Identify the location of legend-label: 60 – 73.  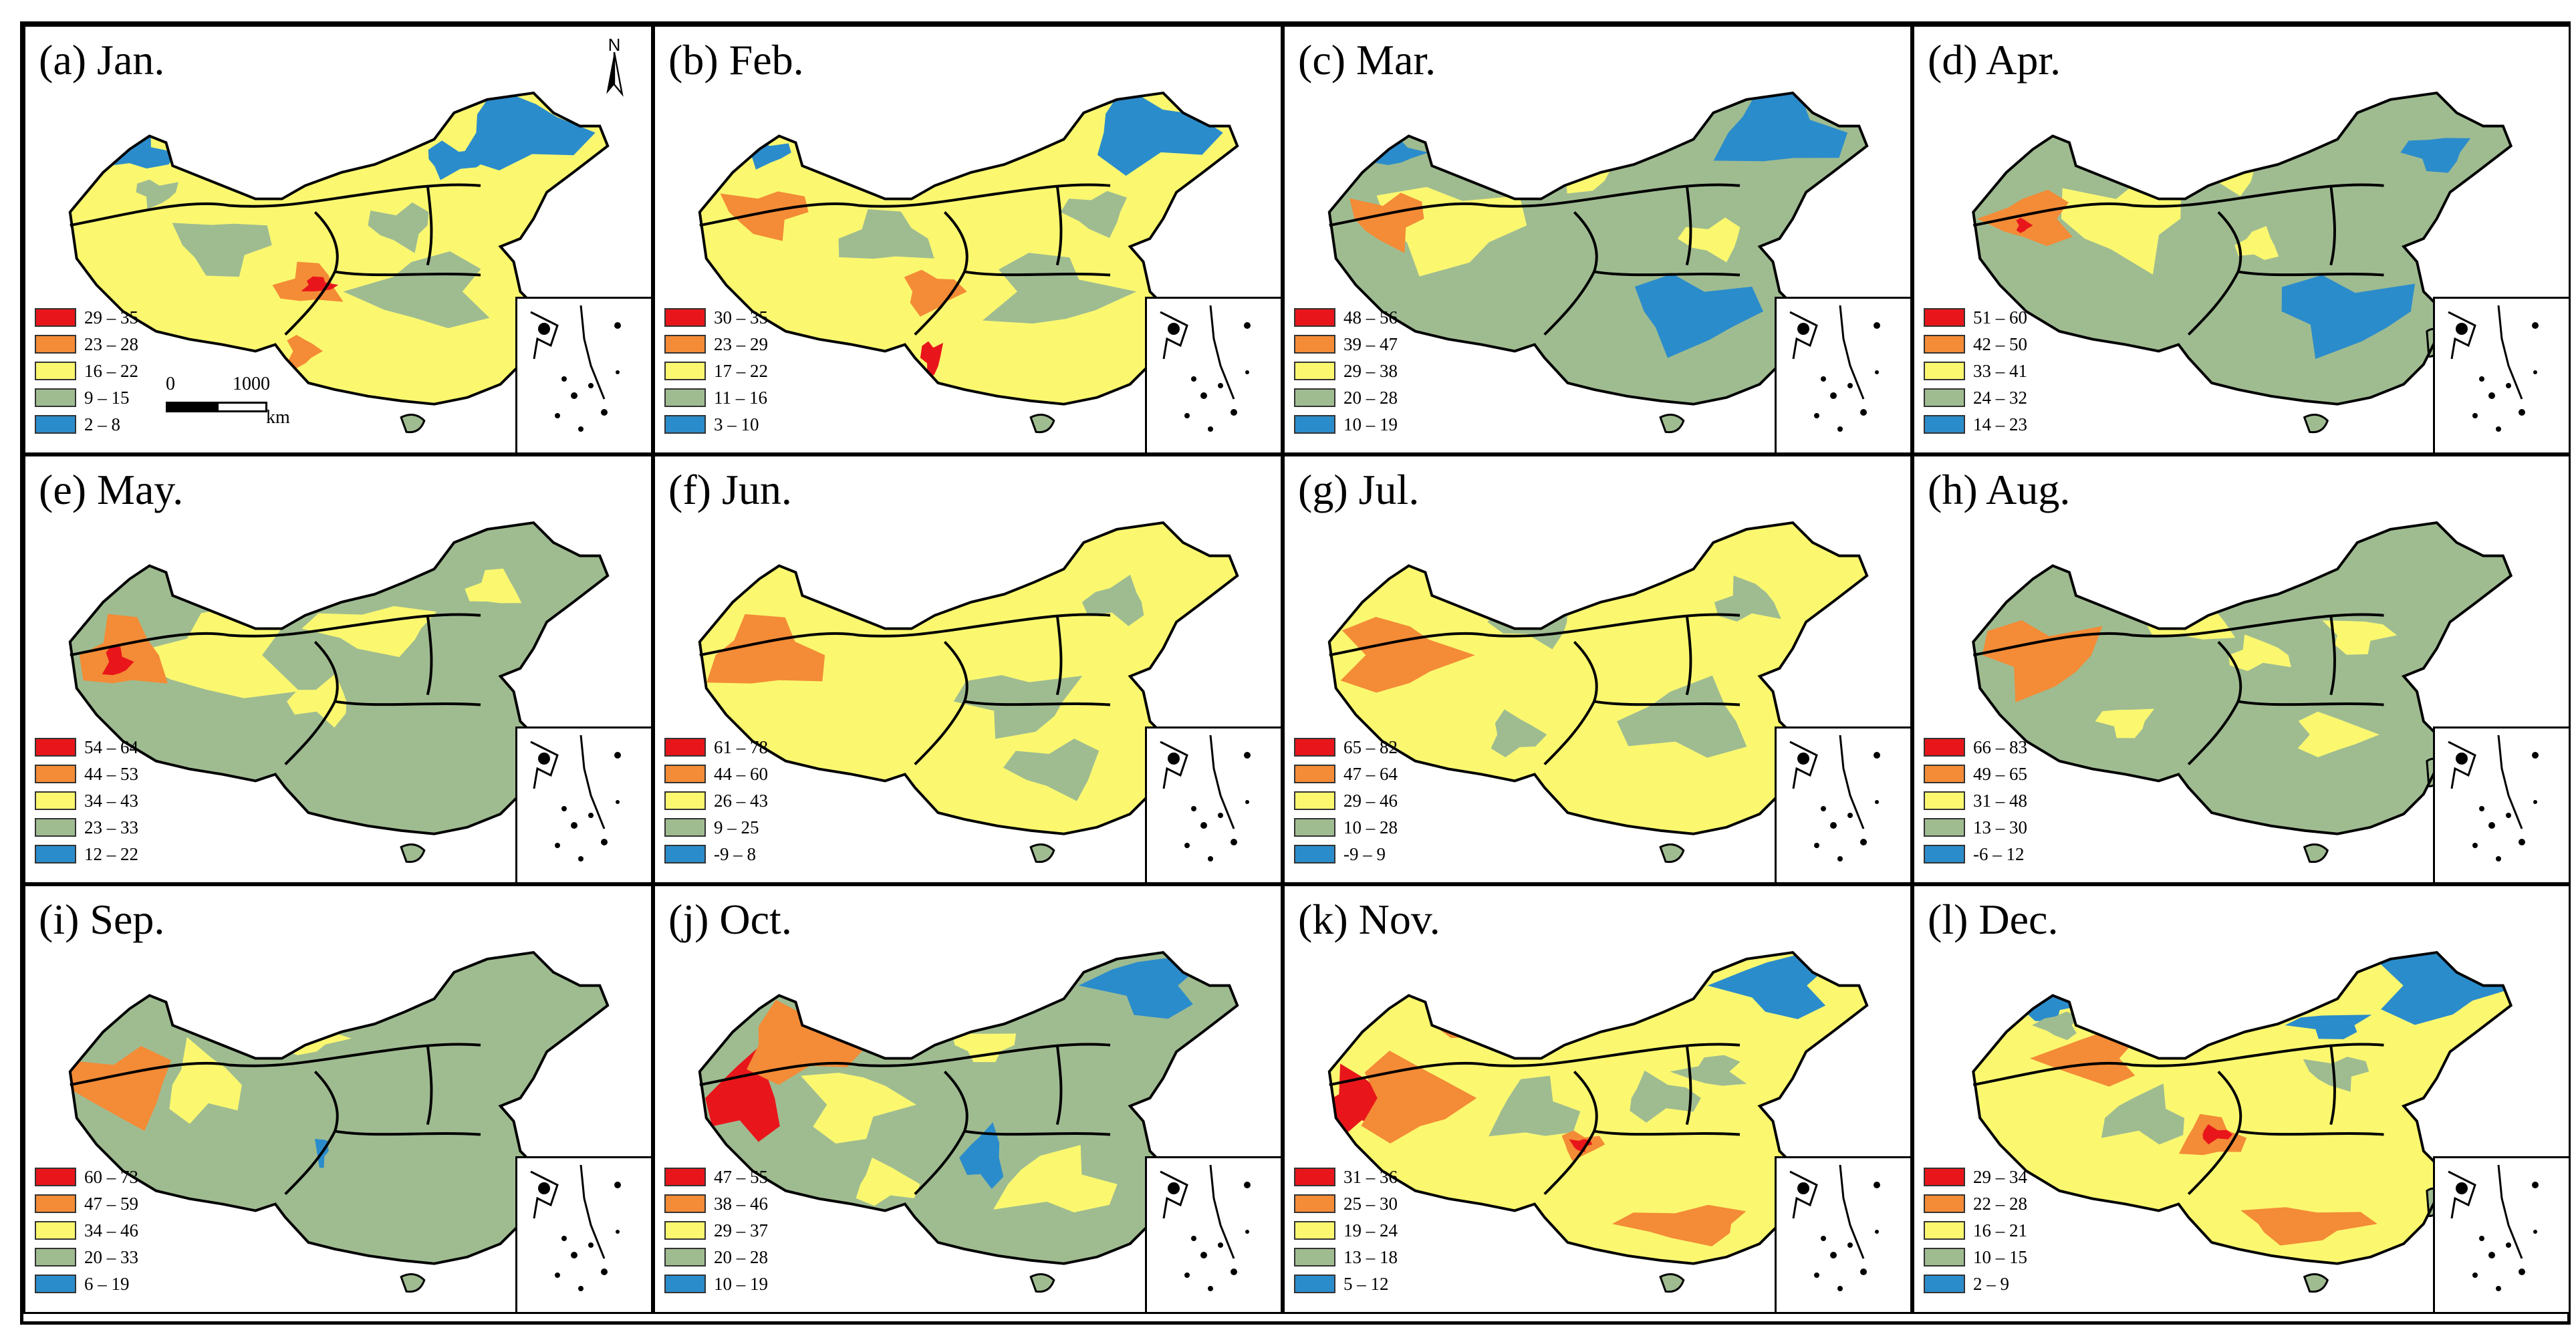
(111, 1176).